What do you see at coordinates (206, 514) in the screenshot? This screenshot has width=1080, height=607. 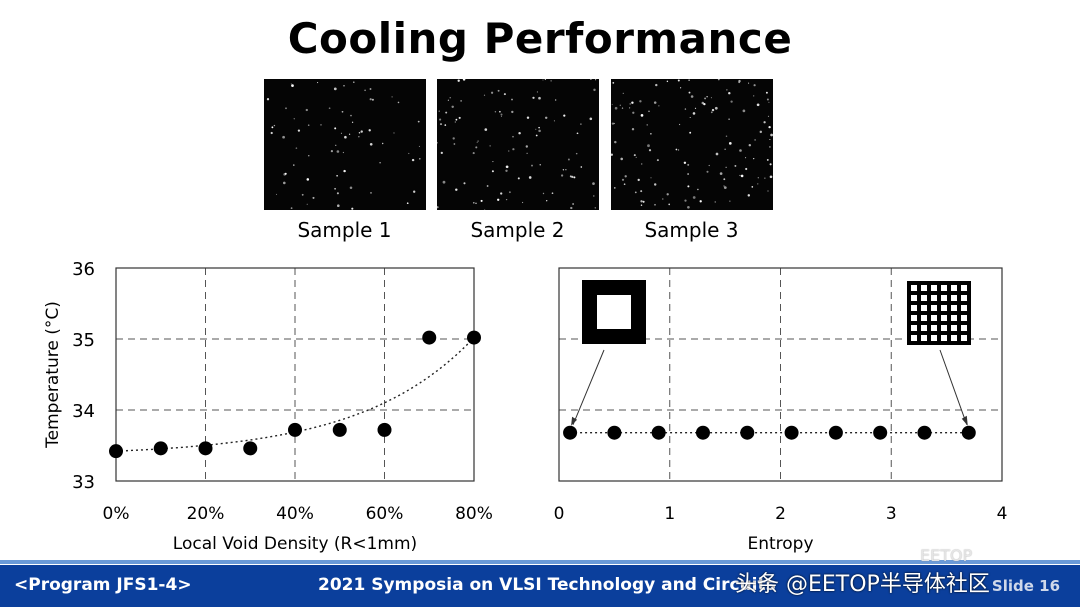 I see `left-x-tick-label: 20%` at bounding box center [206, 514].